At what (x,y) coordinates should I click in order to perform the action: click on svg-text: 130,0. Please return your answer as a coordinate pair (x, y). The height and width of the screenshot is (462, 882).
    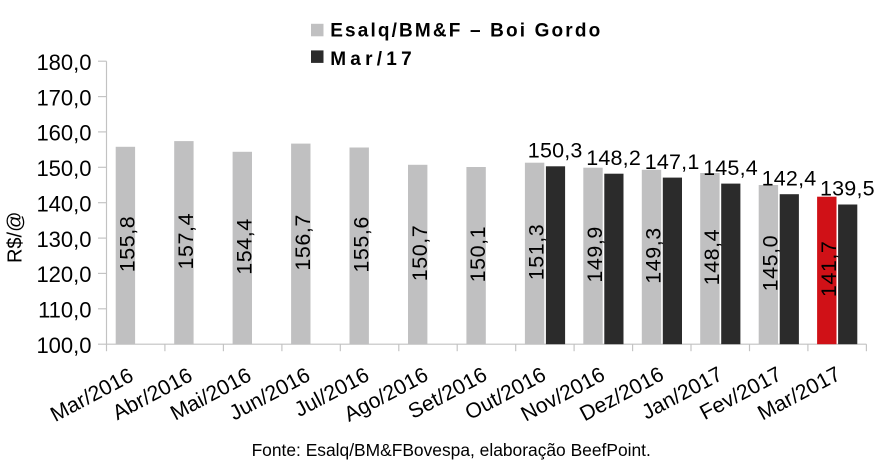
    Looking at the image, I should click on (63, 239).